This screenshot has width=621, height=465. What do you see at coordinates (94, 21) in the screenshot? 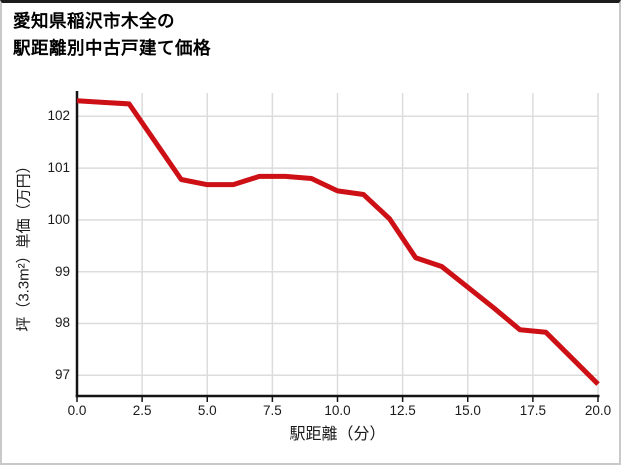
I see `chart-title-line1: 愛知県稲沢市木全の` at bounding box center [94, 21].